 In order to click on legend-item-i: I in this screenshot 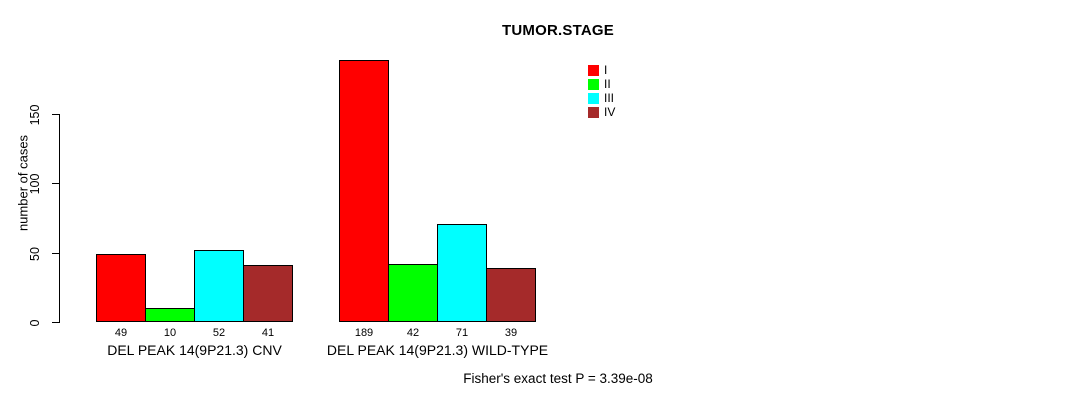, I will do `click(597, 70)`.